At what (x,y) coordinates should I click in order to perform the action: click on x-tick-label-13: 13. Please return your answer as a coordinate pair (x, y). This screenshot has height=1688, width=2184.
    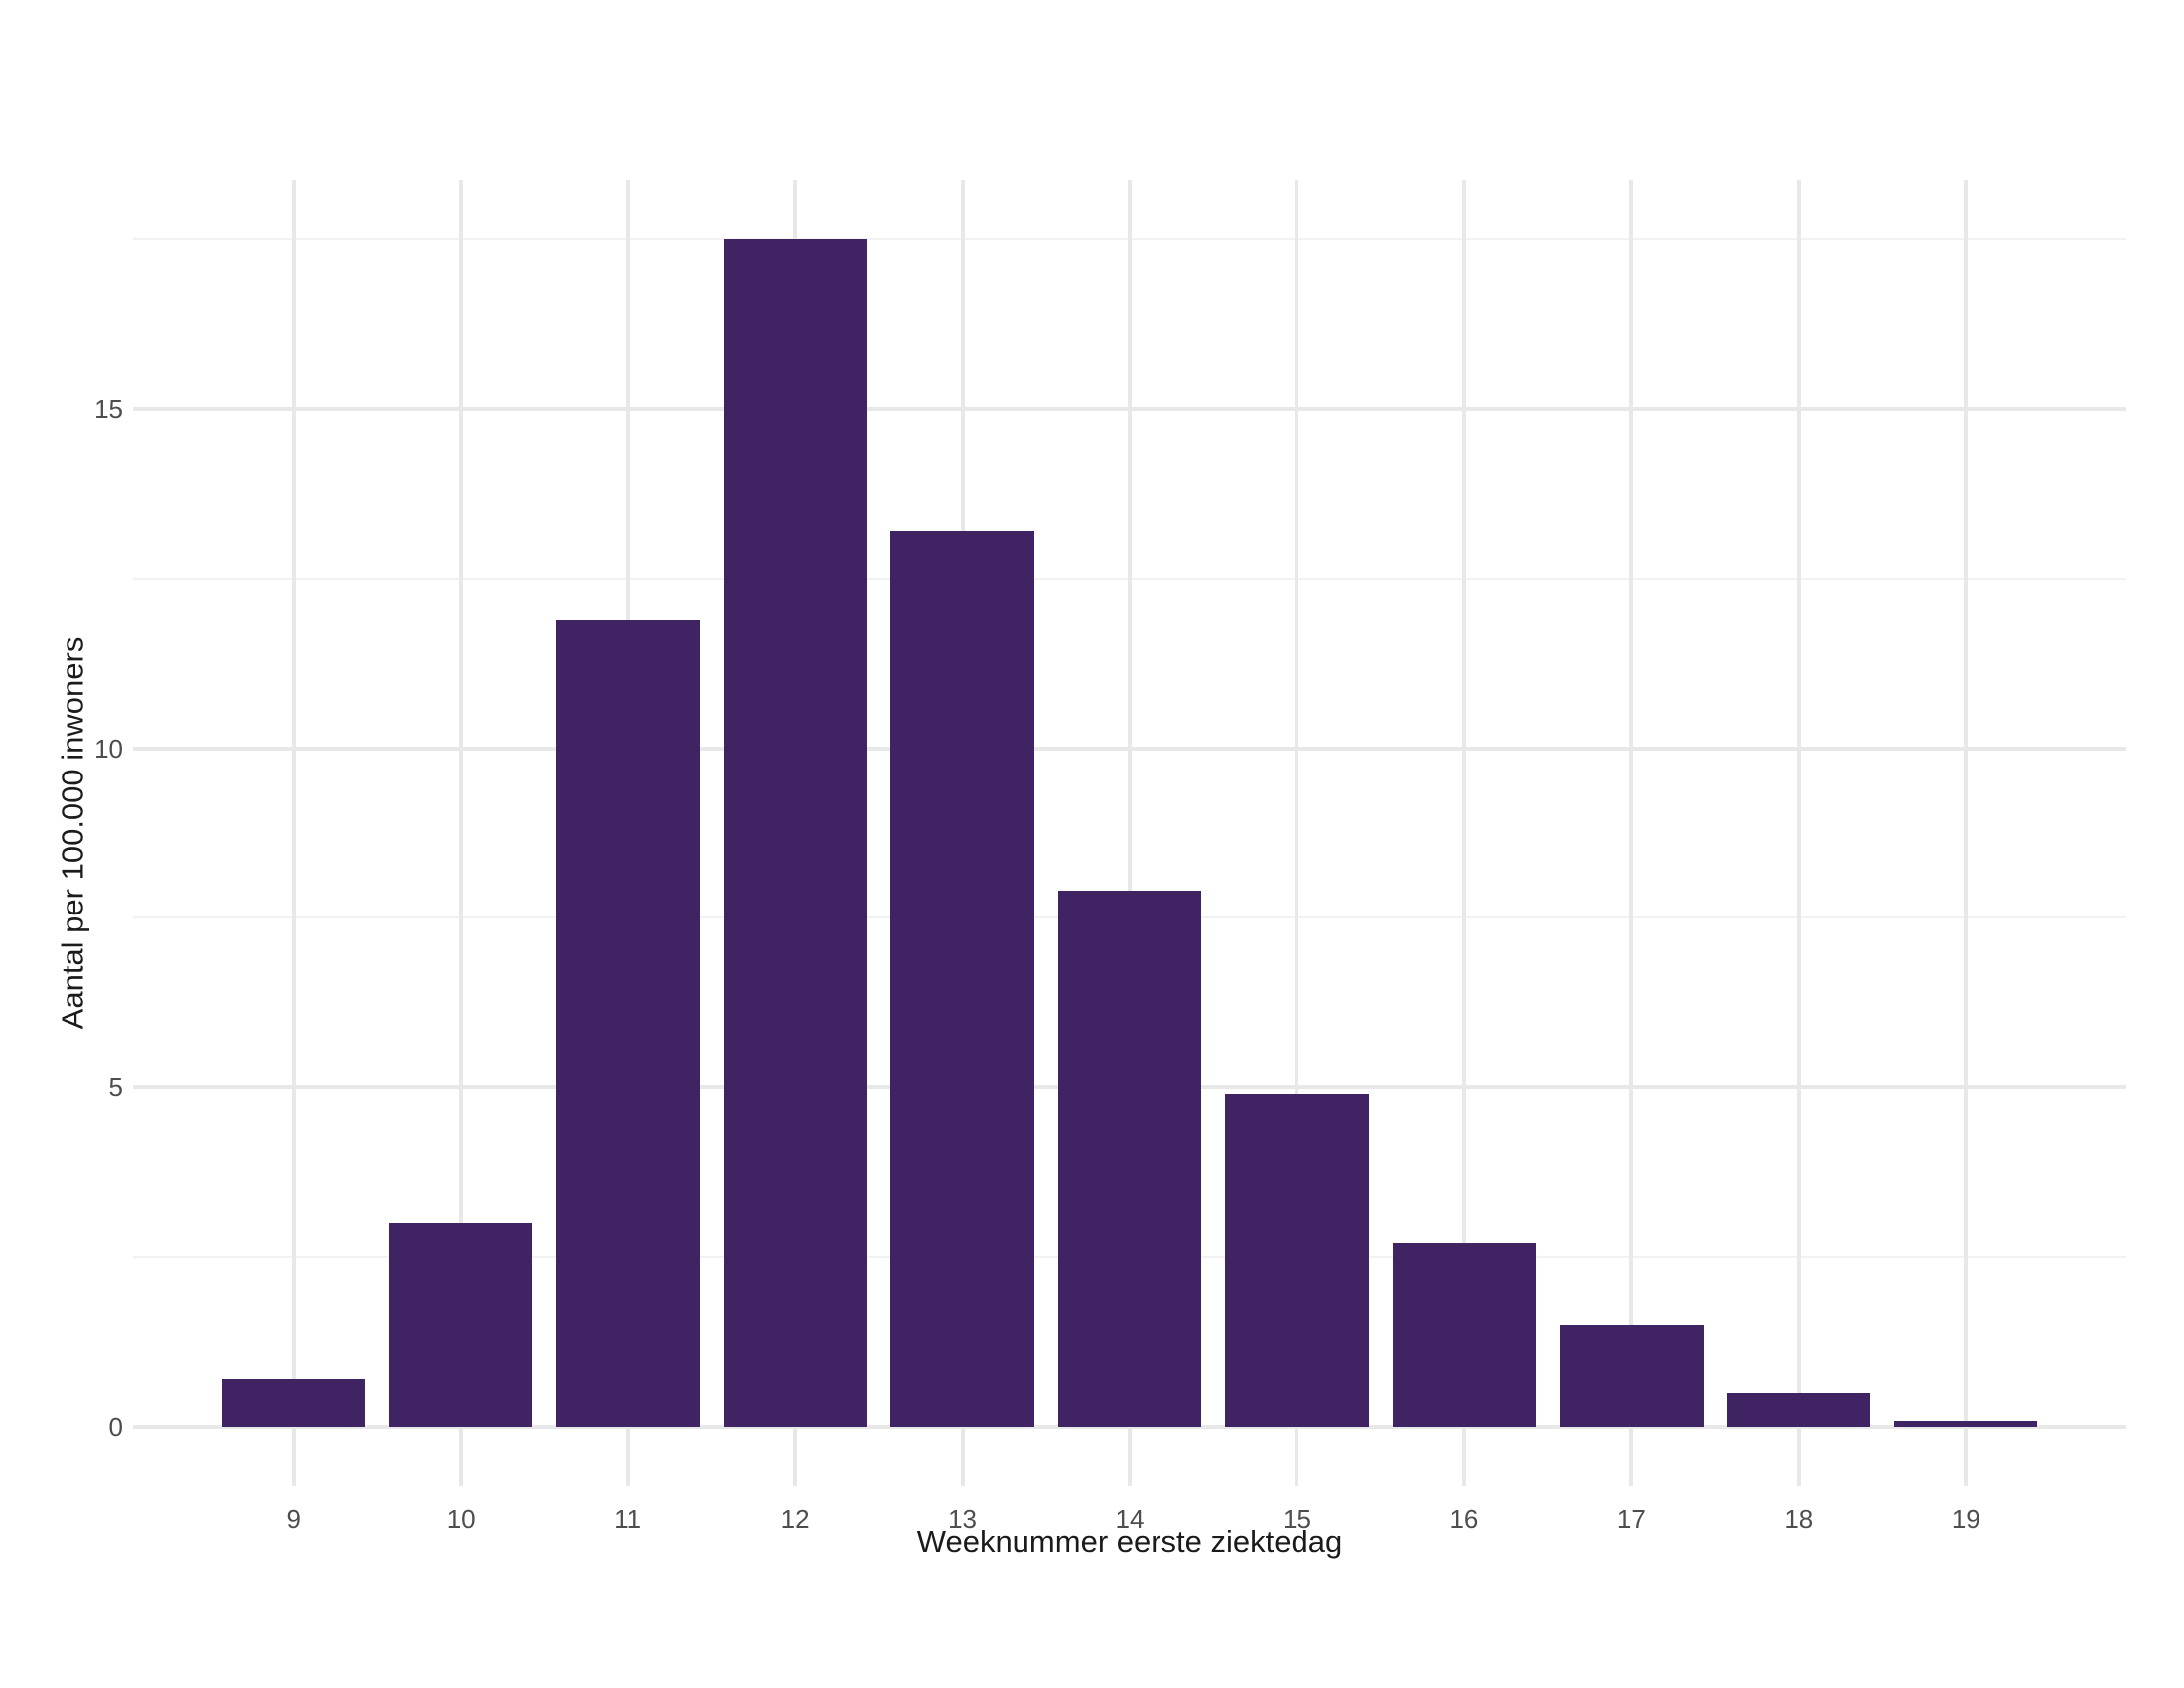
    Looking at the image, I should click on (962, 1519).